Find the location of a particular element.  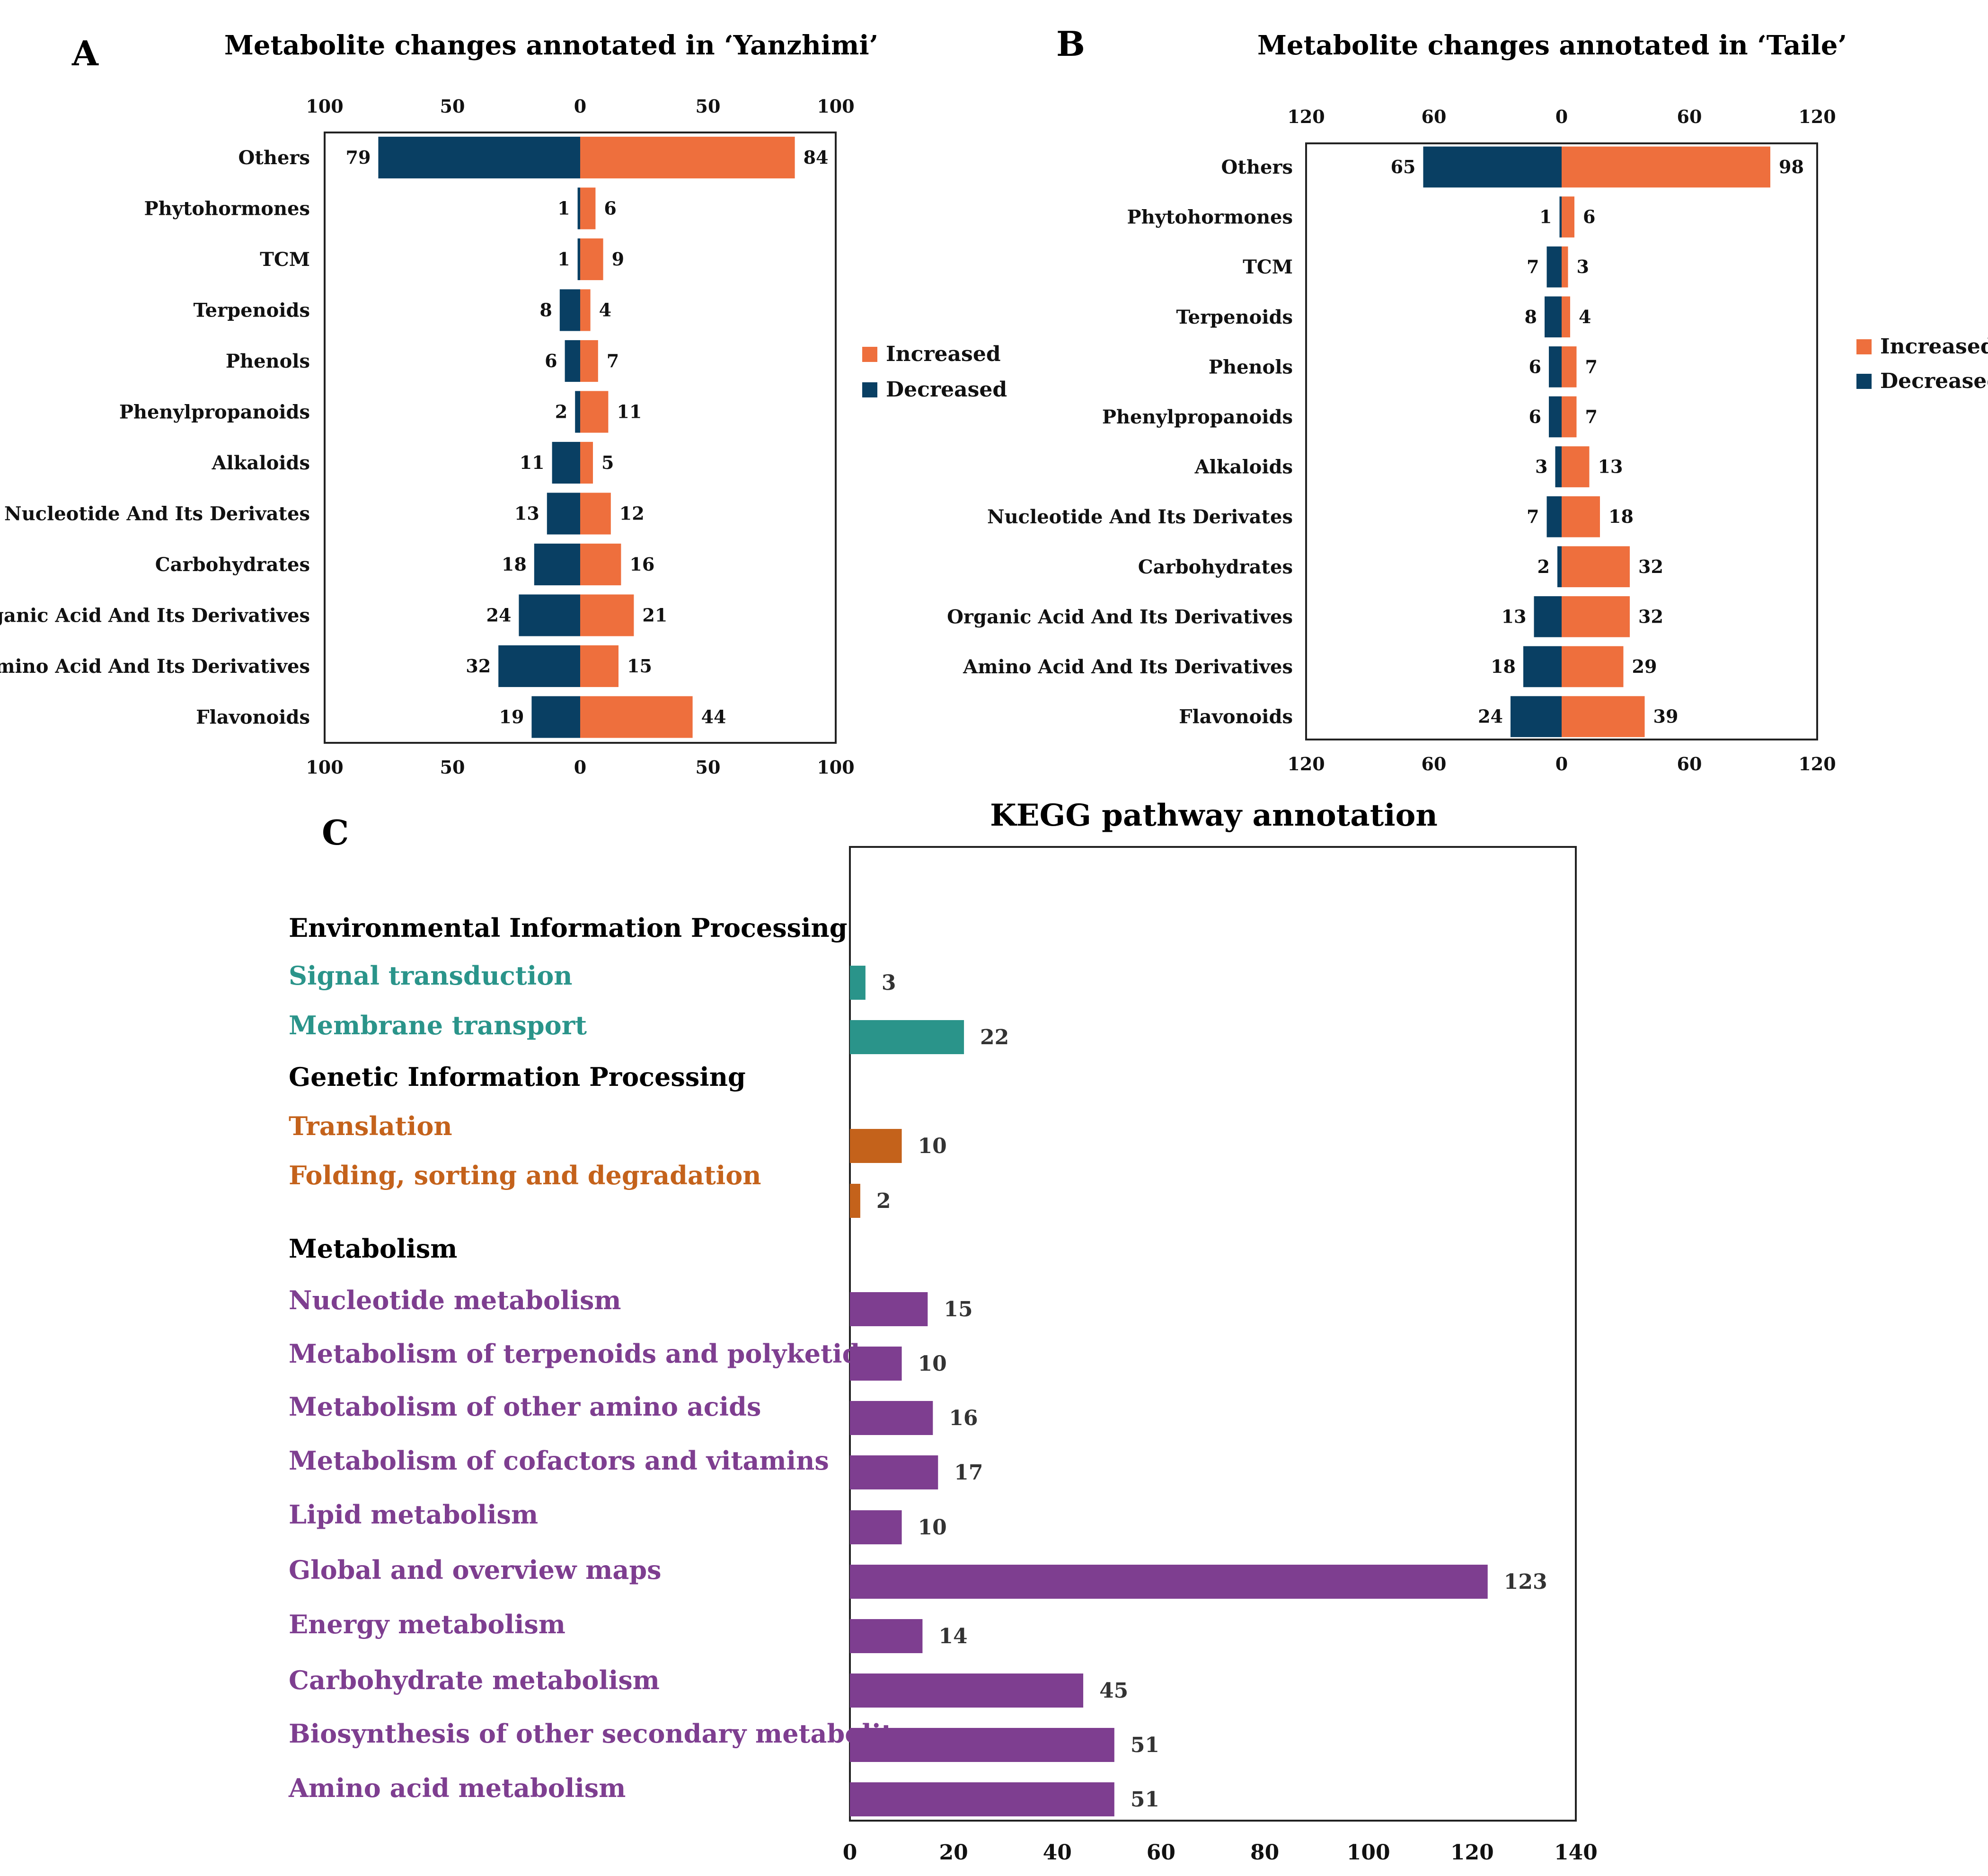

panel-letter-c: C is located at coordinates (335, 832).